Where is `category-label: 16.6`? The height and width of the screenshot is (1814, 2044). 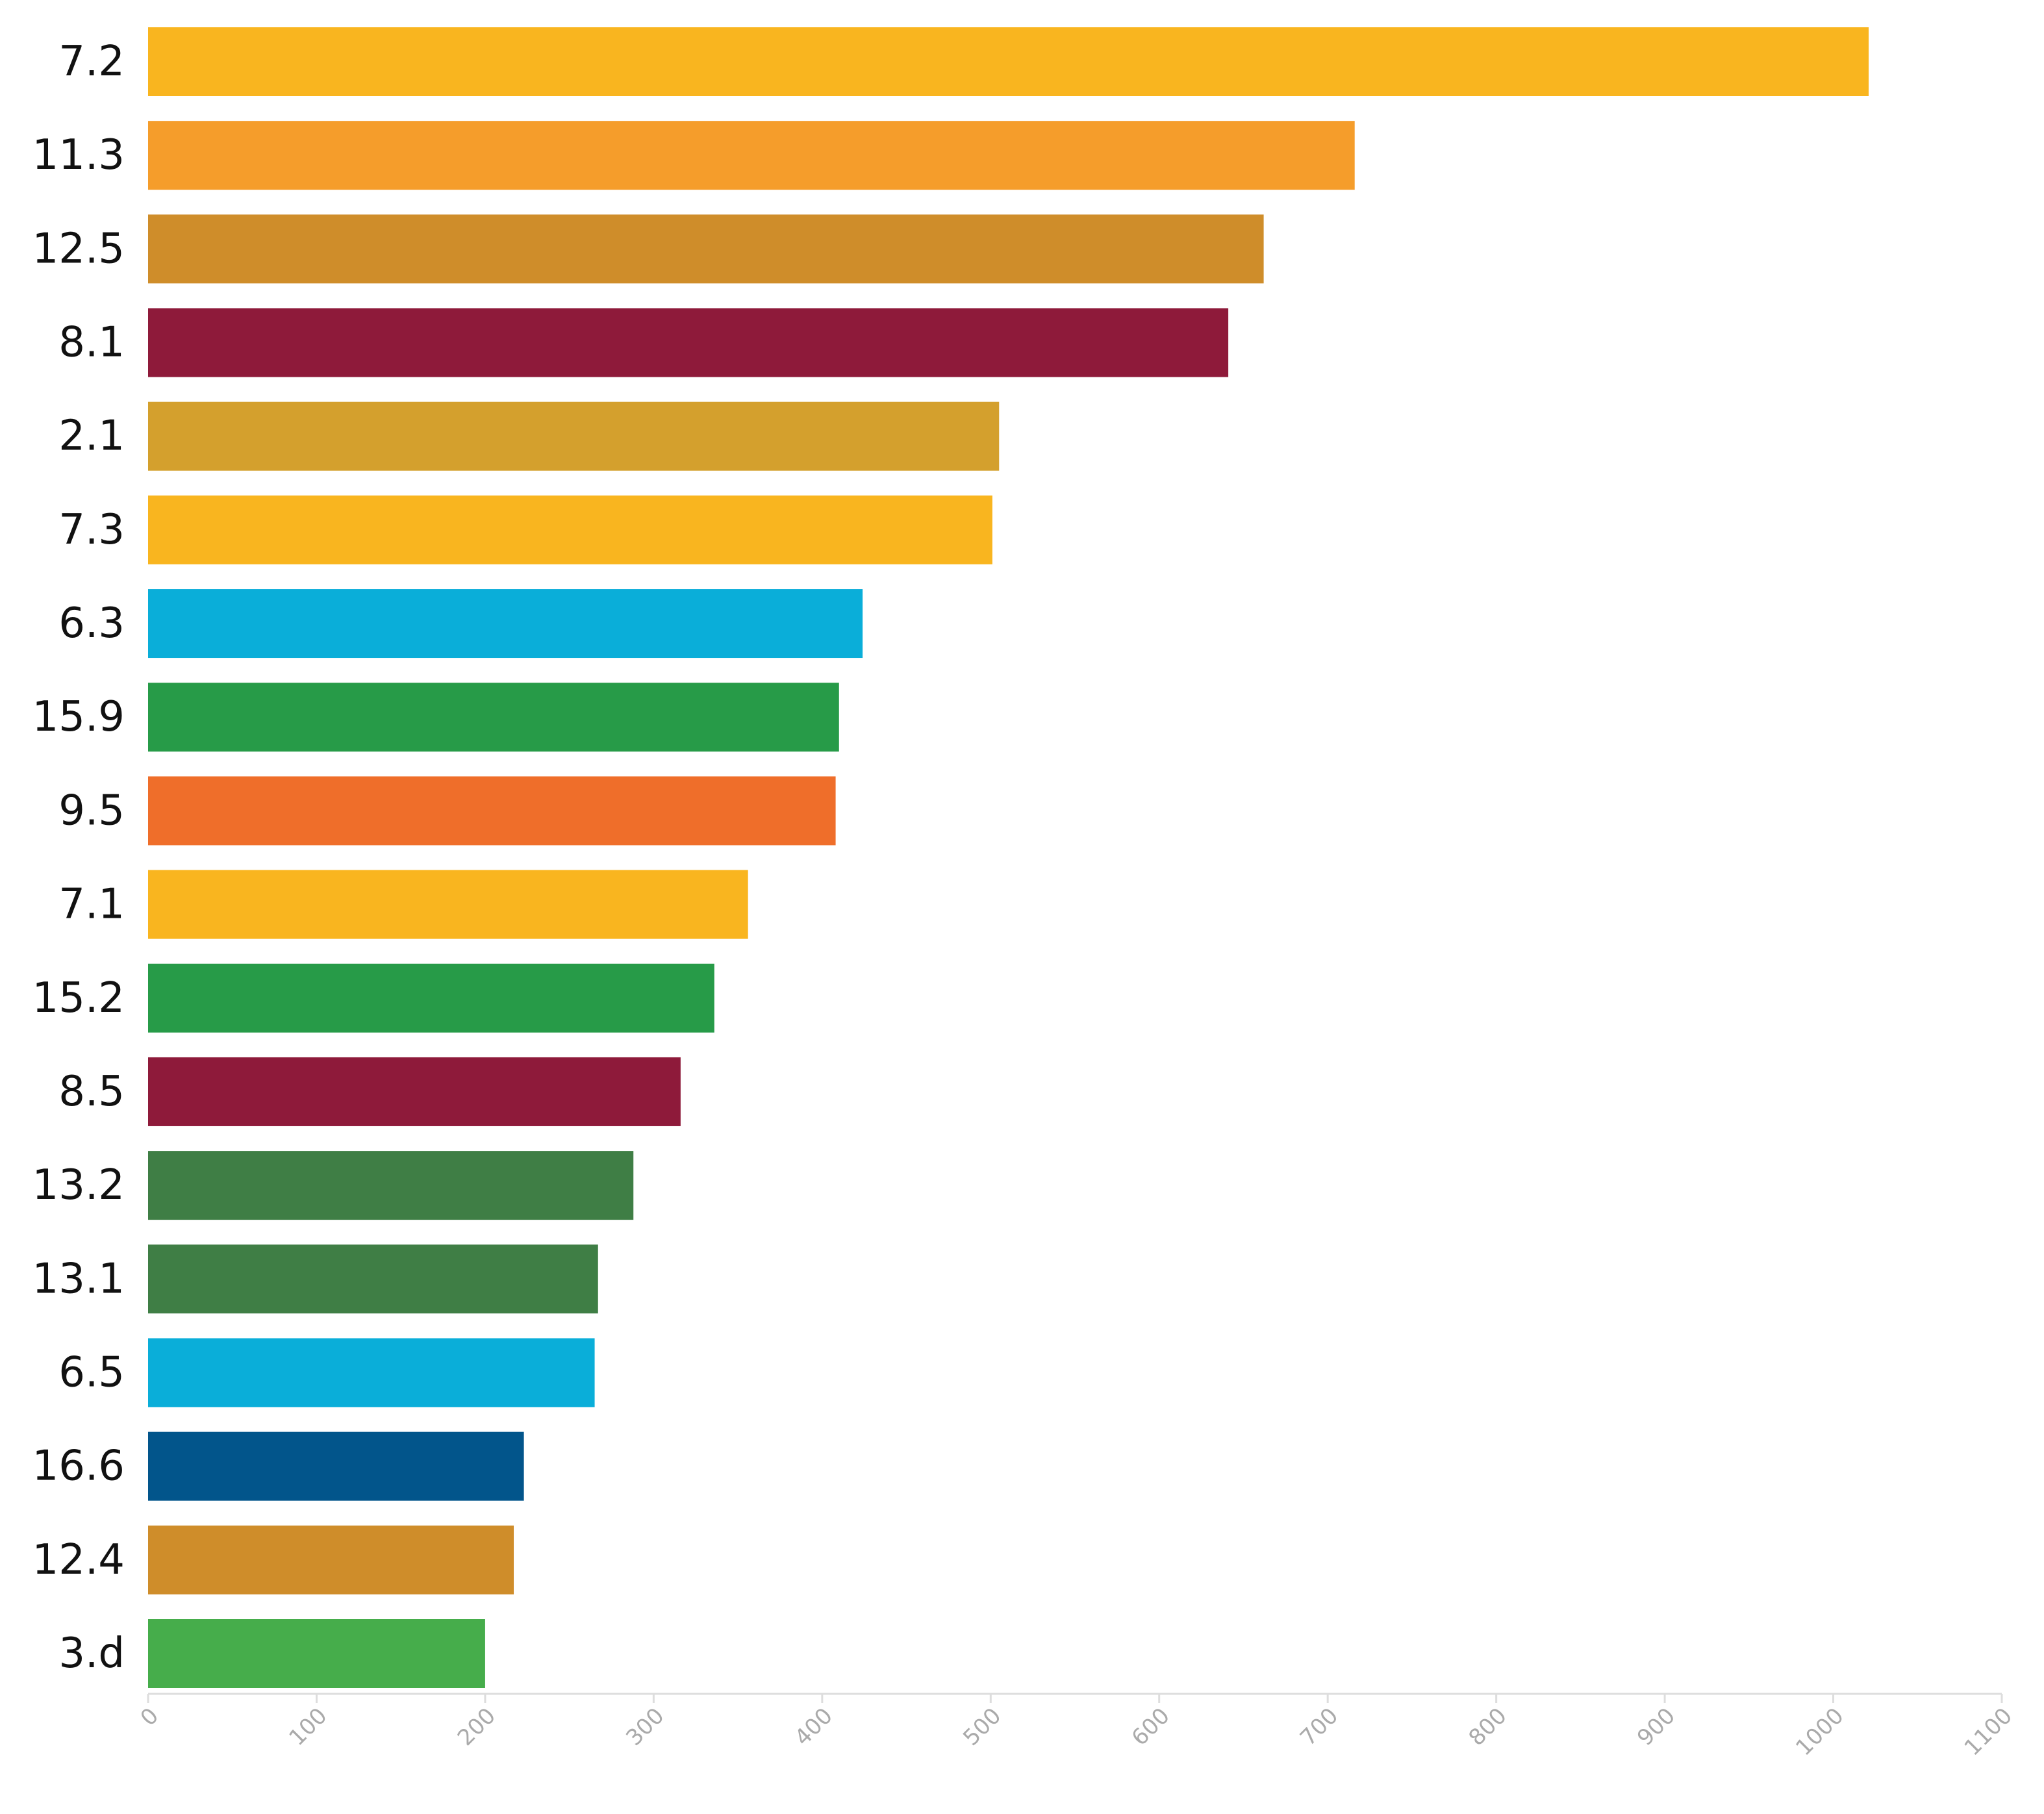 category-label: 16.6 is located at coordinates (78, 1466).